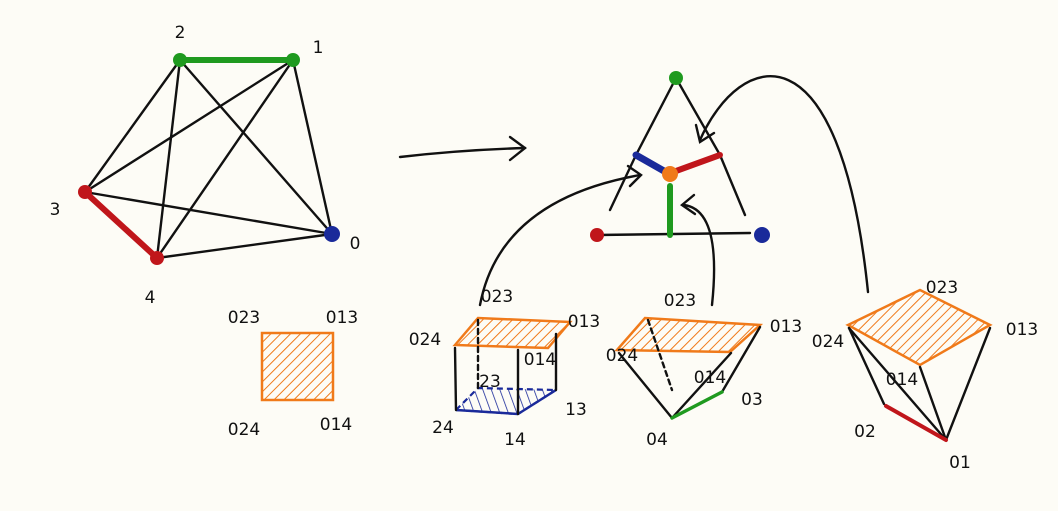 The height and width of the screenshot is (511, 1058). Describe the element at coordinates (689, 368) in the screenshot. I see `pyramid-a` at that location.